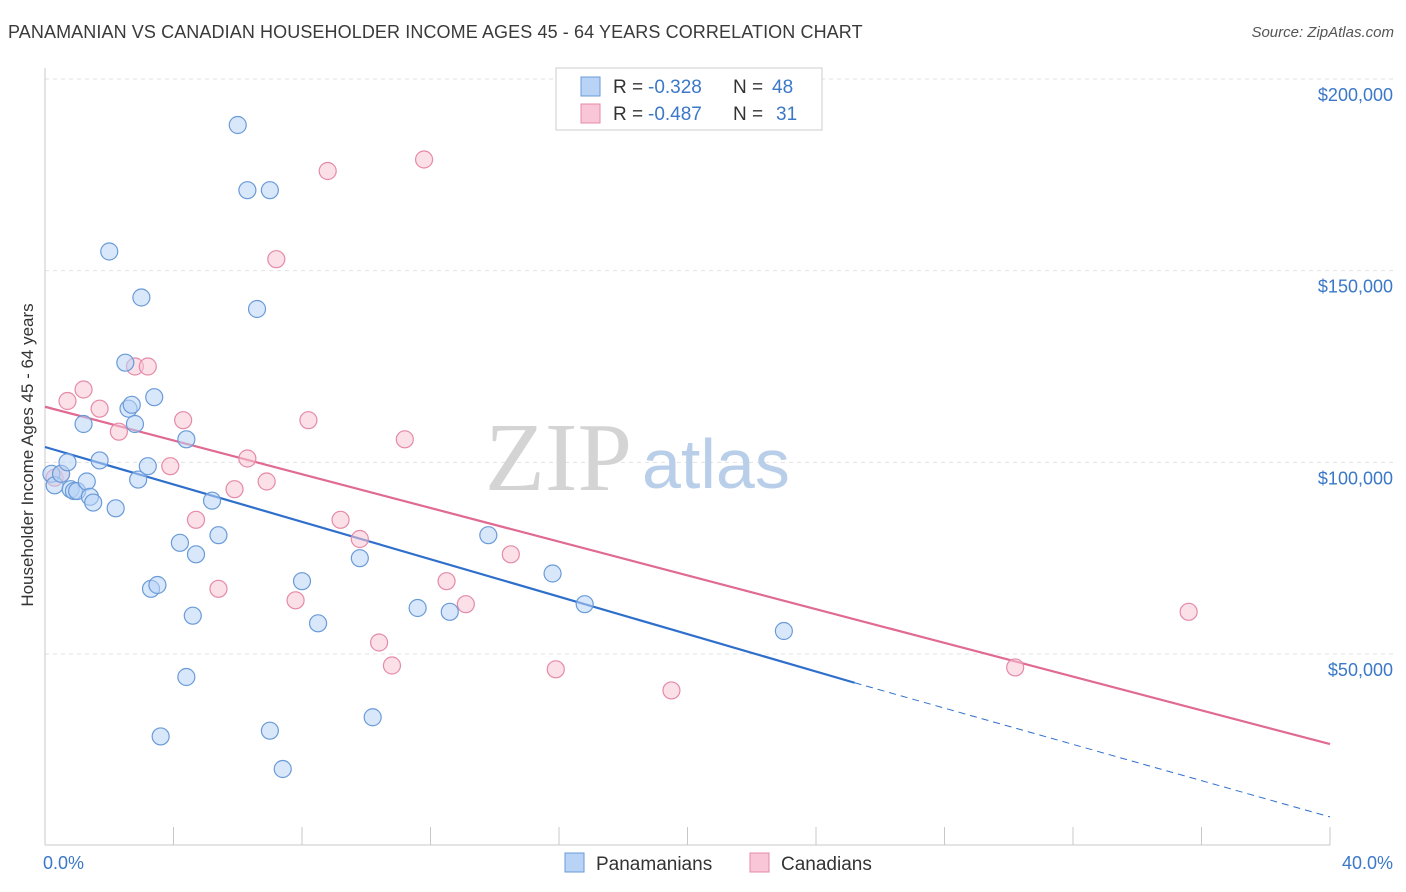  Describe the element at coordinates (637, 458) in the screenshot. I see `watermark: ZIP atlas` at that location.